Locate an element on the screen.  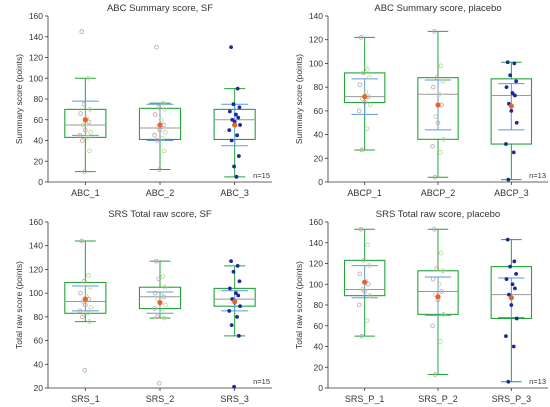
x-tick-label: ABCP_2 is located at coordinates (438, 193).